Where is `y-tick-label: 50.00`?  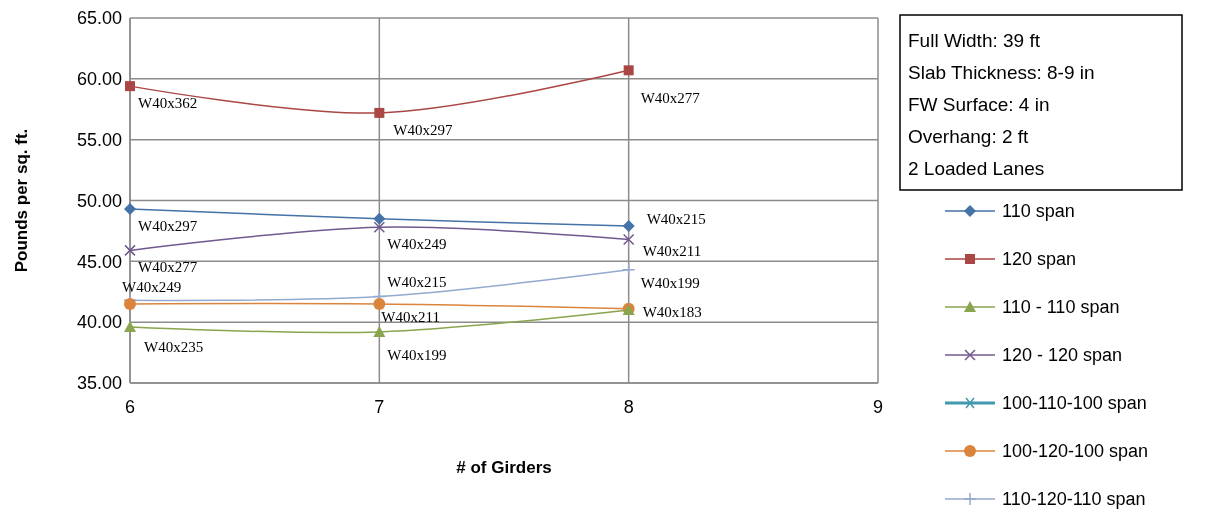 y-tick-label: 50.00 is located at coordinates (99, 200).